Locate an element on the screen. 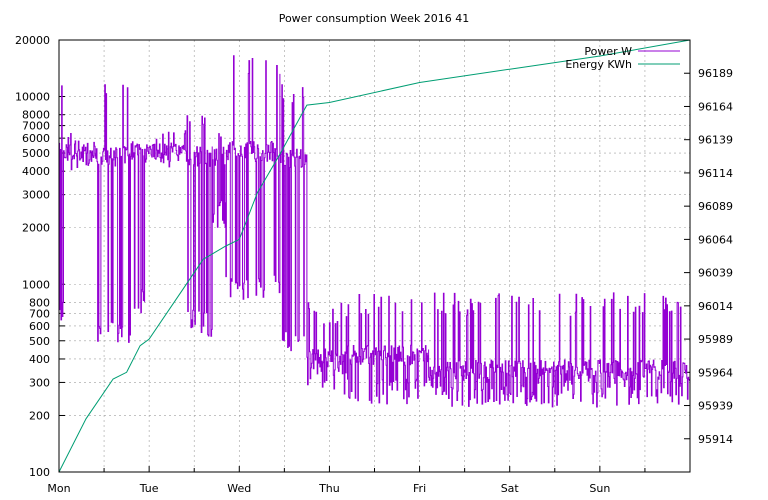  y-tick-label: 500 is located at coordinates (39, 341).